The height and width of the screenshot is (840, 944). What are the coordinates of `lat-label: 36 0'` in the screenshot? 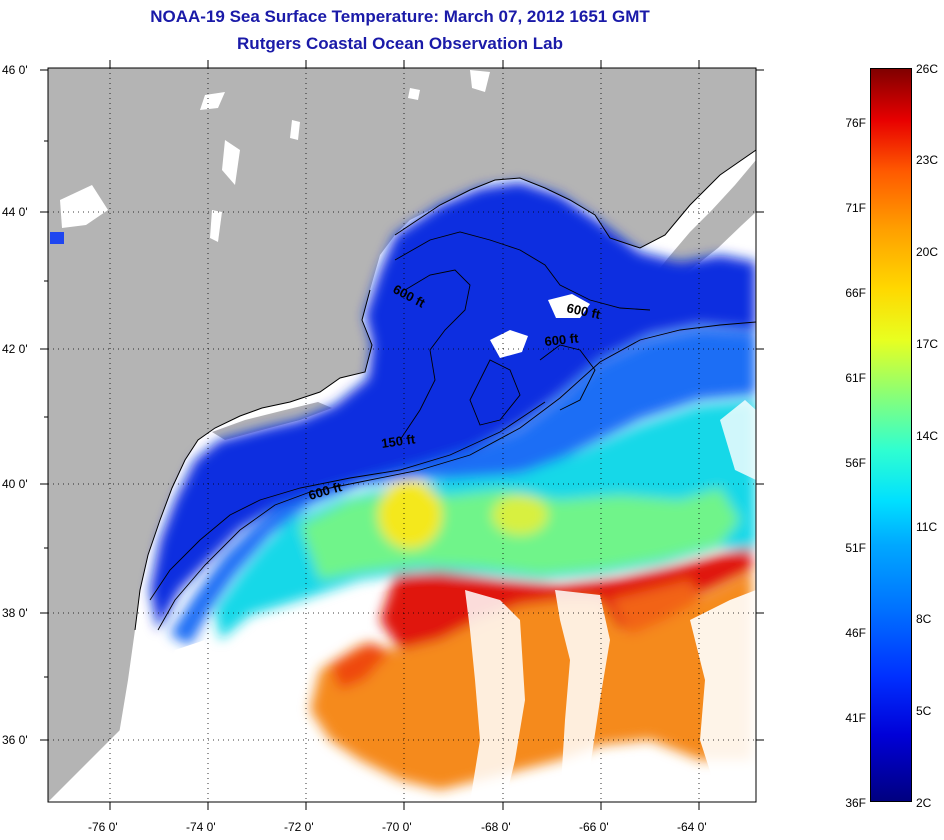 It's located at (15, 740).